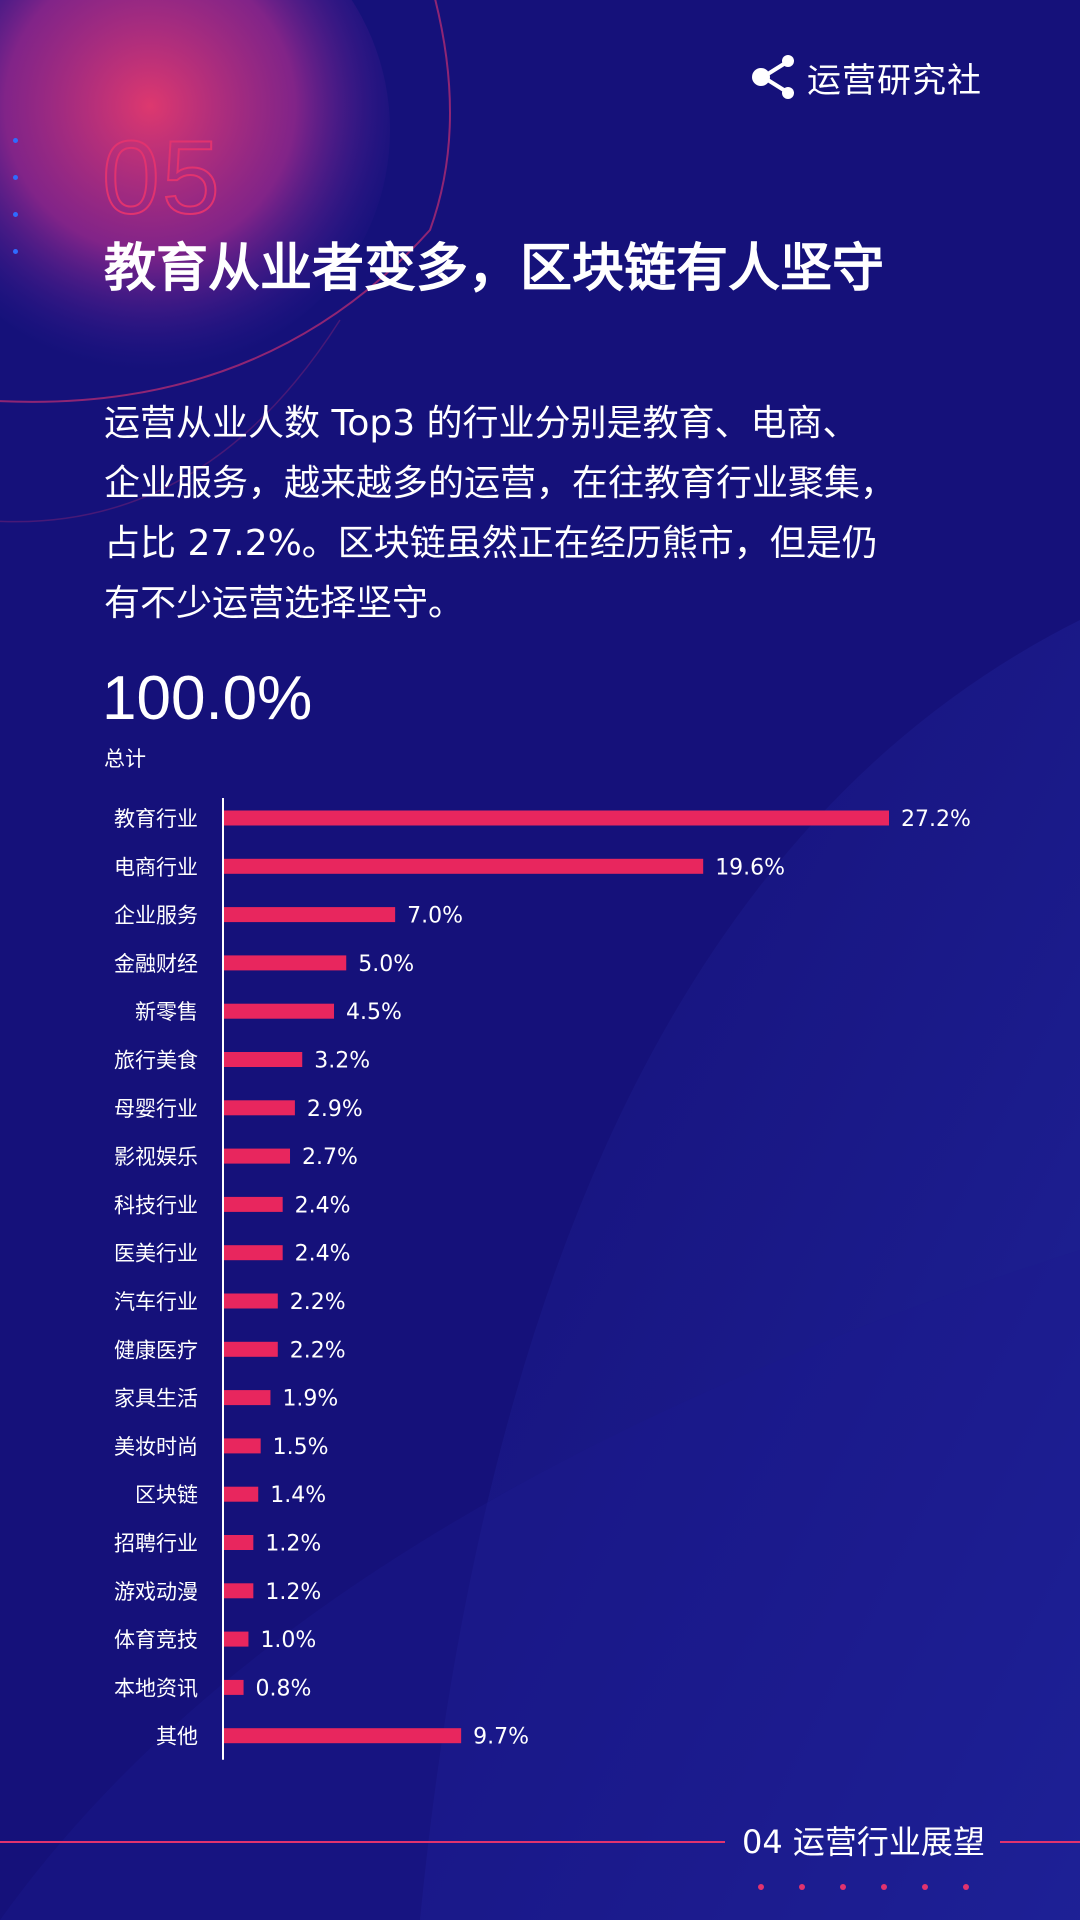 The height and width of the screenshot is (1920, 1080). What do you see at coordinates (301, 1447) in the screenshot?
I see `value-label: 1.5%` at bounding box center [301, 1447].